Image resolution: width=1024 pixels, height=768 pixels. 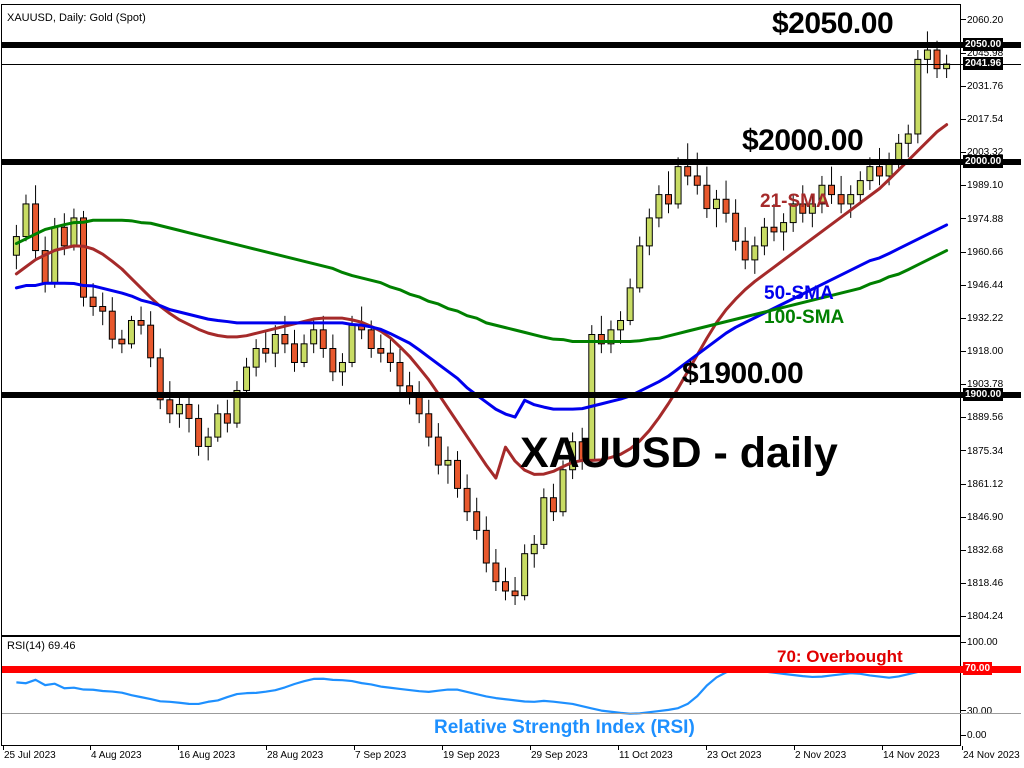 I want to click on price-badge-1900.00: 1900.00, so click(x=983, y=395).